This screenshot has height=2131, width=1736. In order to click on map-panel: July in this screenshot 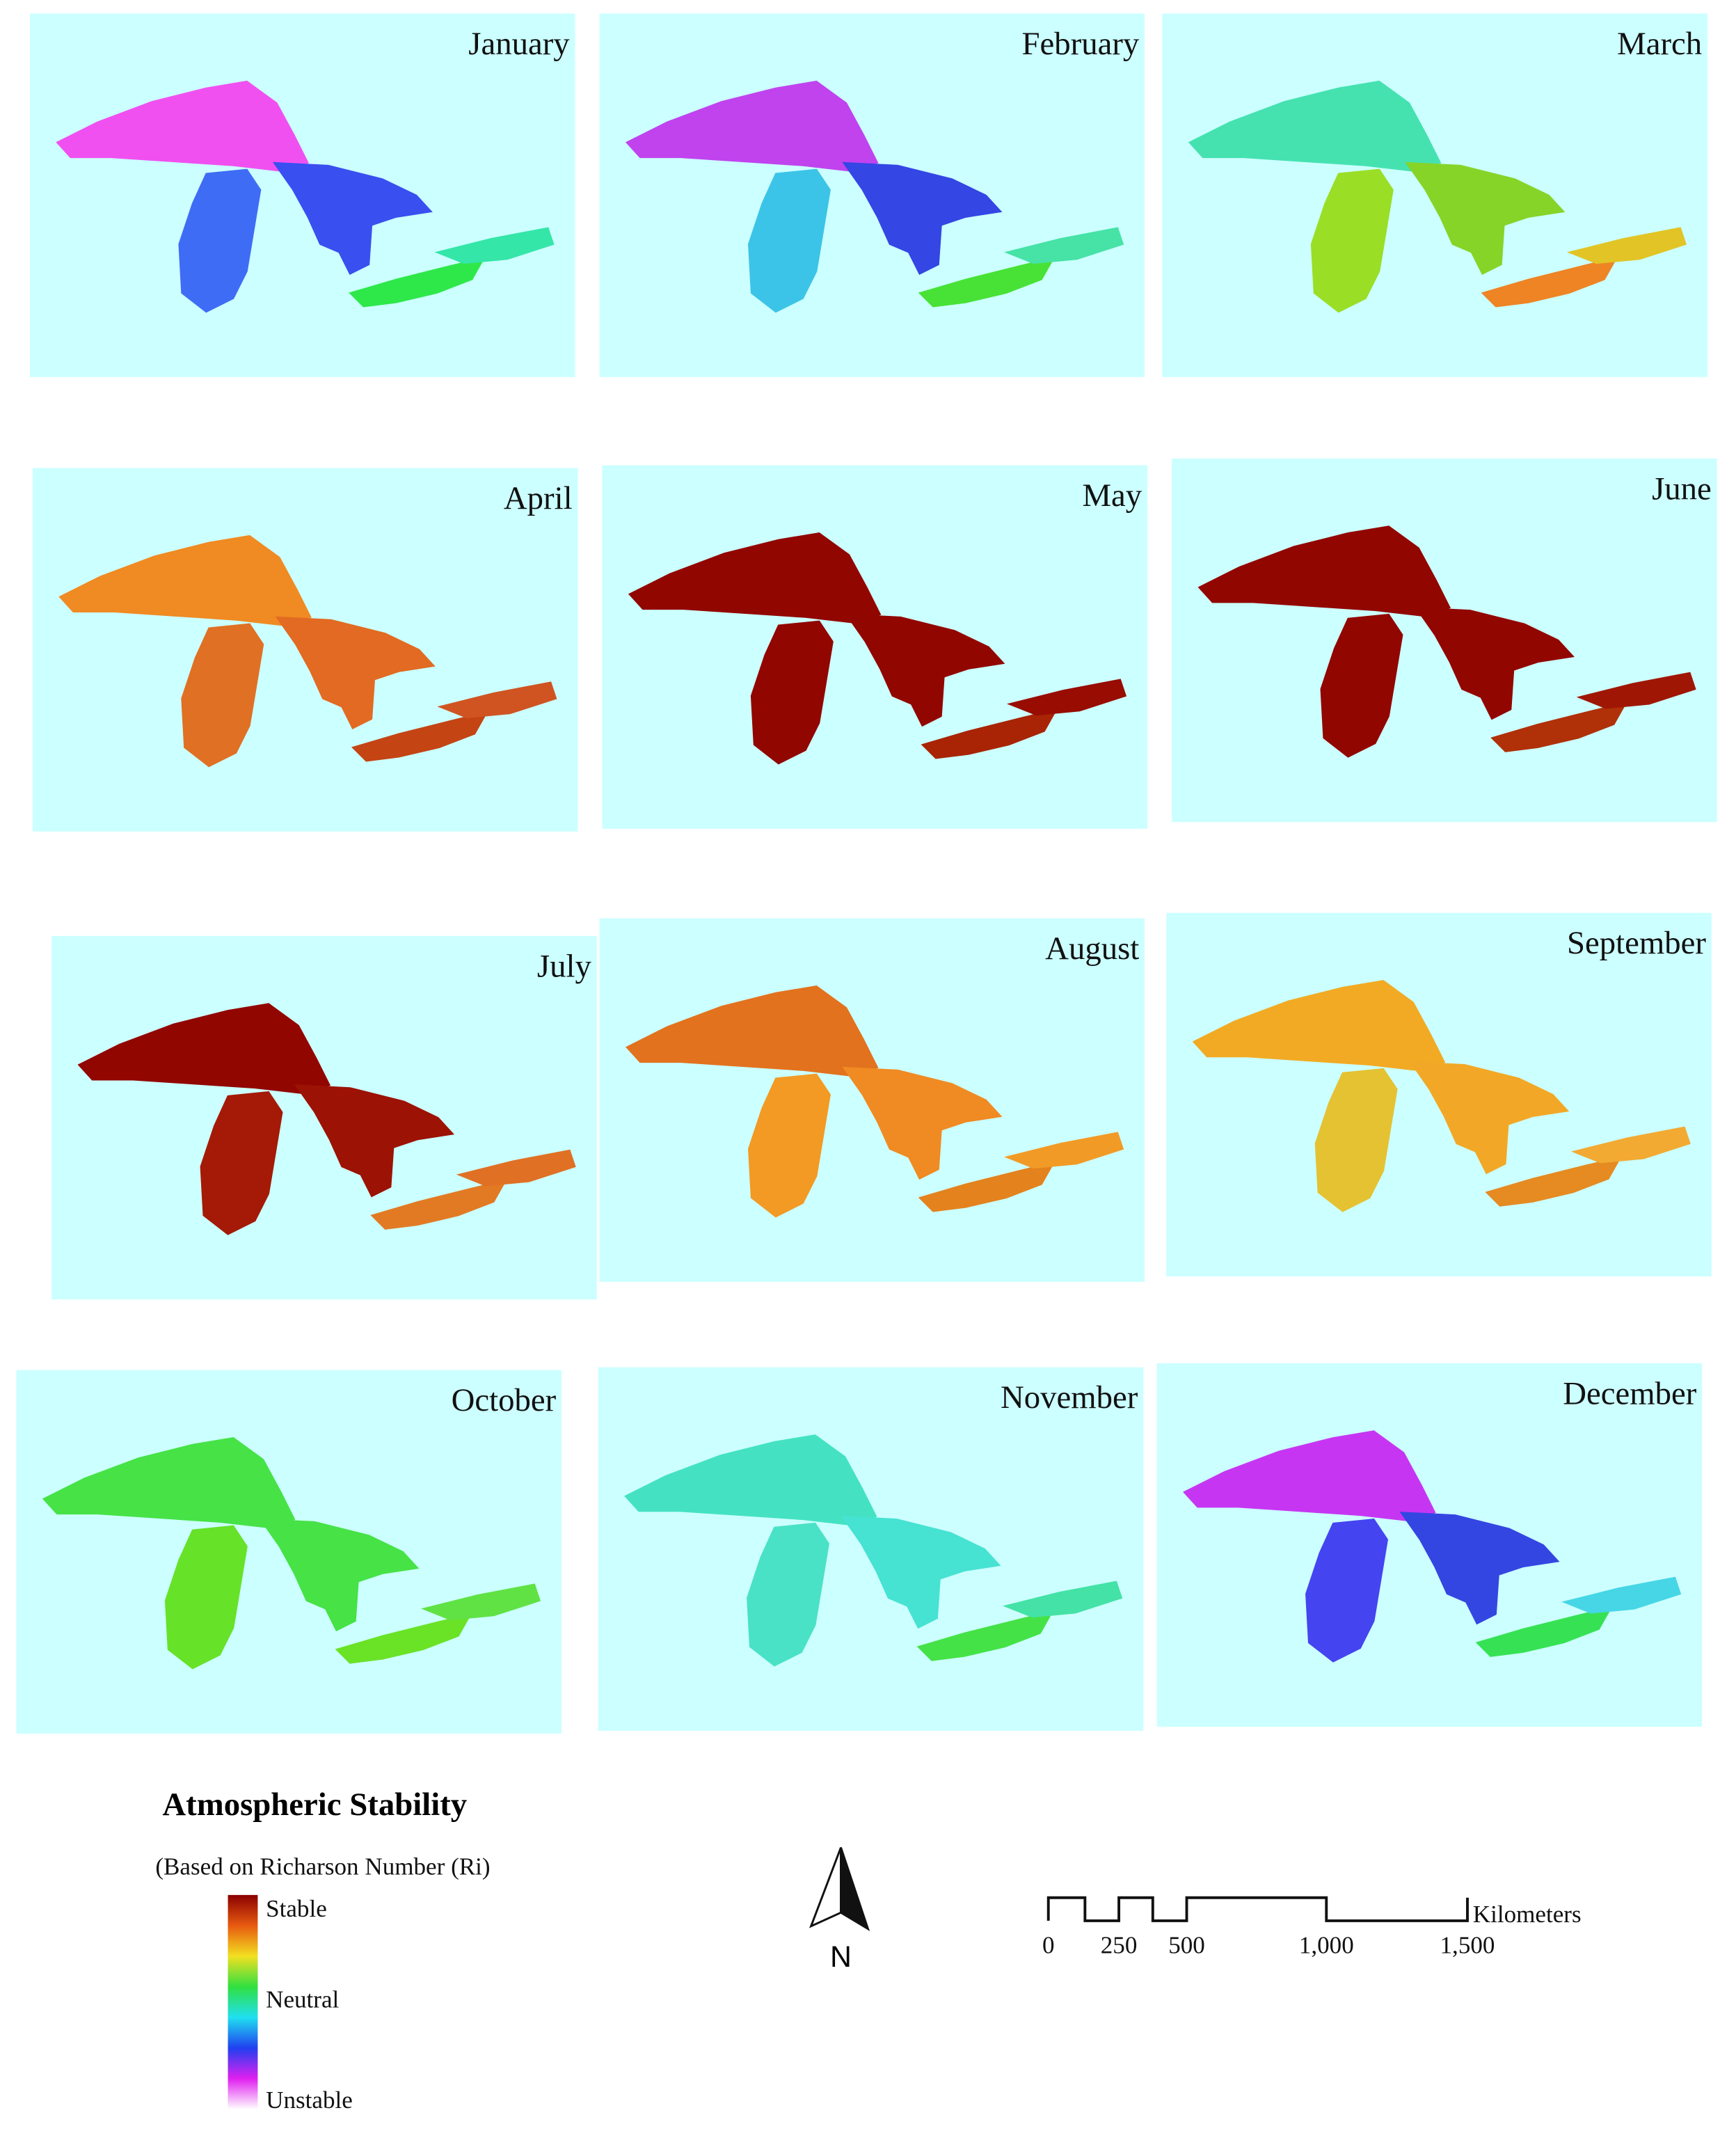, I will do `click(324, 1117)`.